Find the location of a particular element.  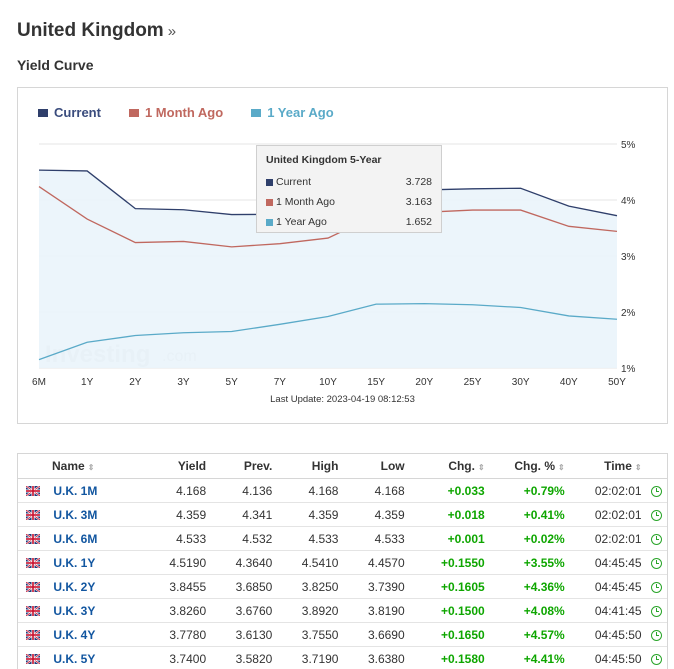

column-header-chg: Chg. ⇕ is located at coordinates (448, 466).